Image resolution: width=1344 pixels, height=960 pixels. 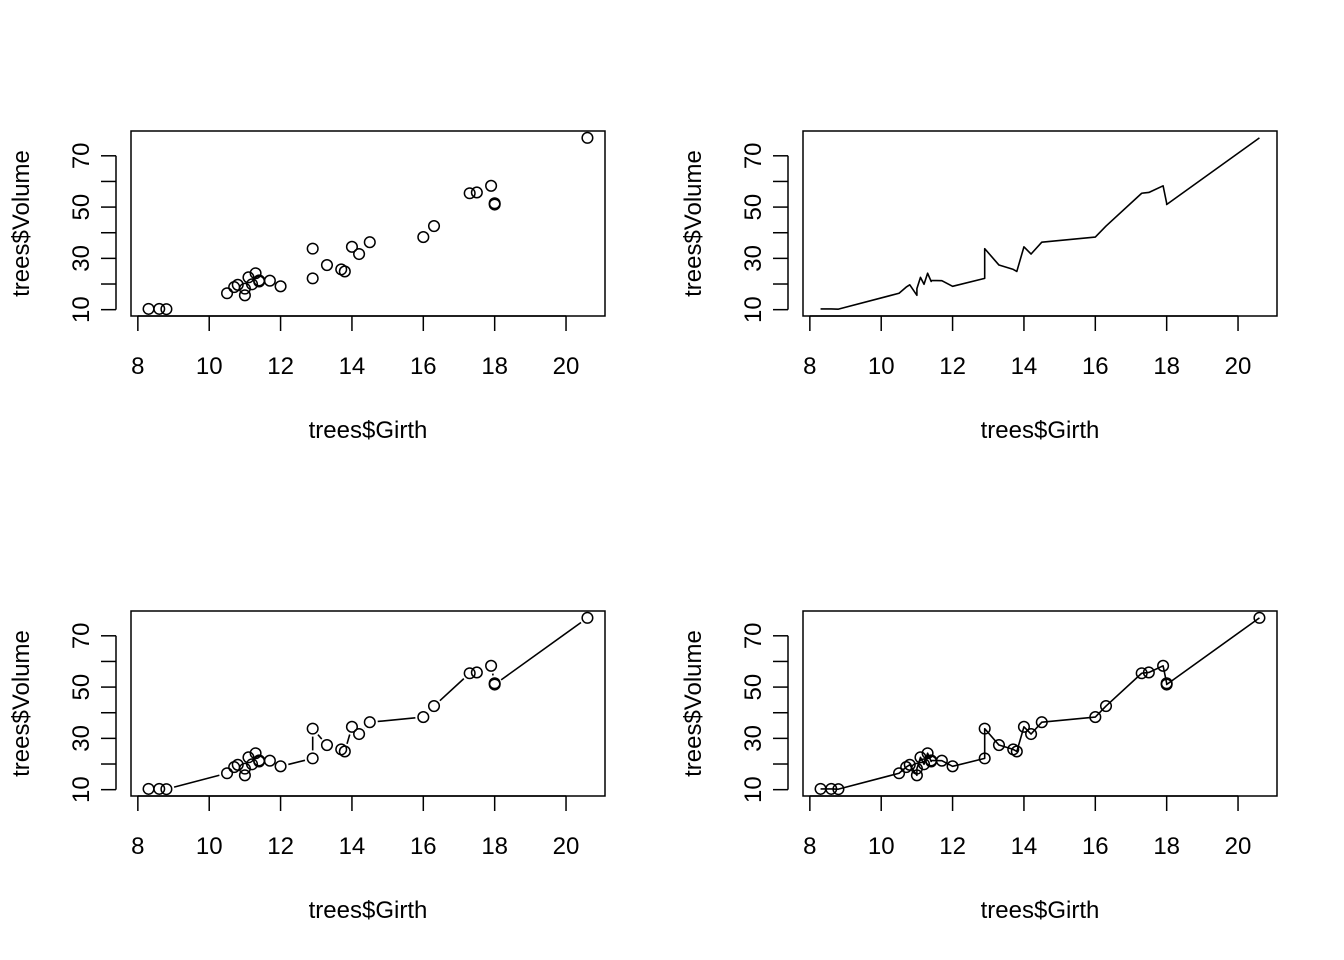 I want to click on x-axis-title: trees$Girth, so click(x=368, y=430).